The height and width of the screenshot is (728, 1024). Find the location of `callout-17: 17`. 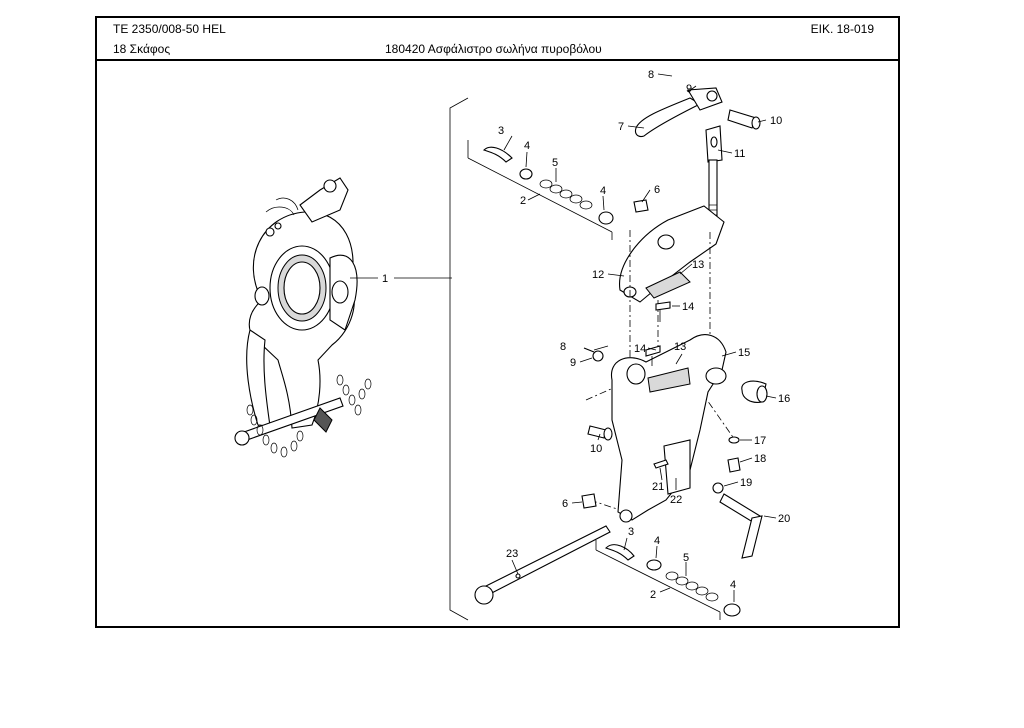

callout-17: 17 is located at coordinates (760, 441).